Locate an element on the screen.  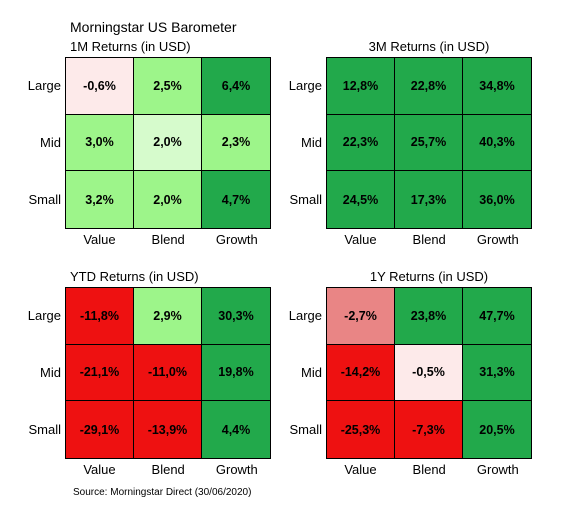
heatmap-cell: 22,8% is located at coordinates (429, 86).